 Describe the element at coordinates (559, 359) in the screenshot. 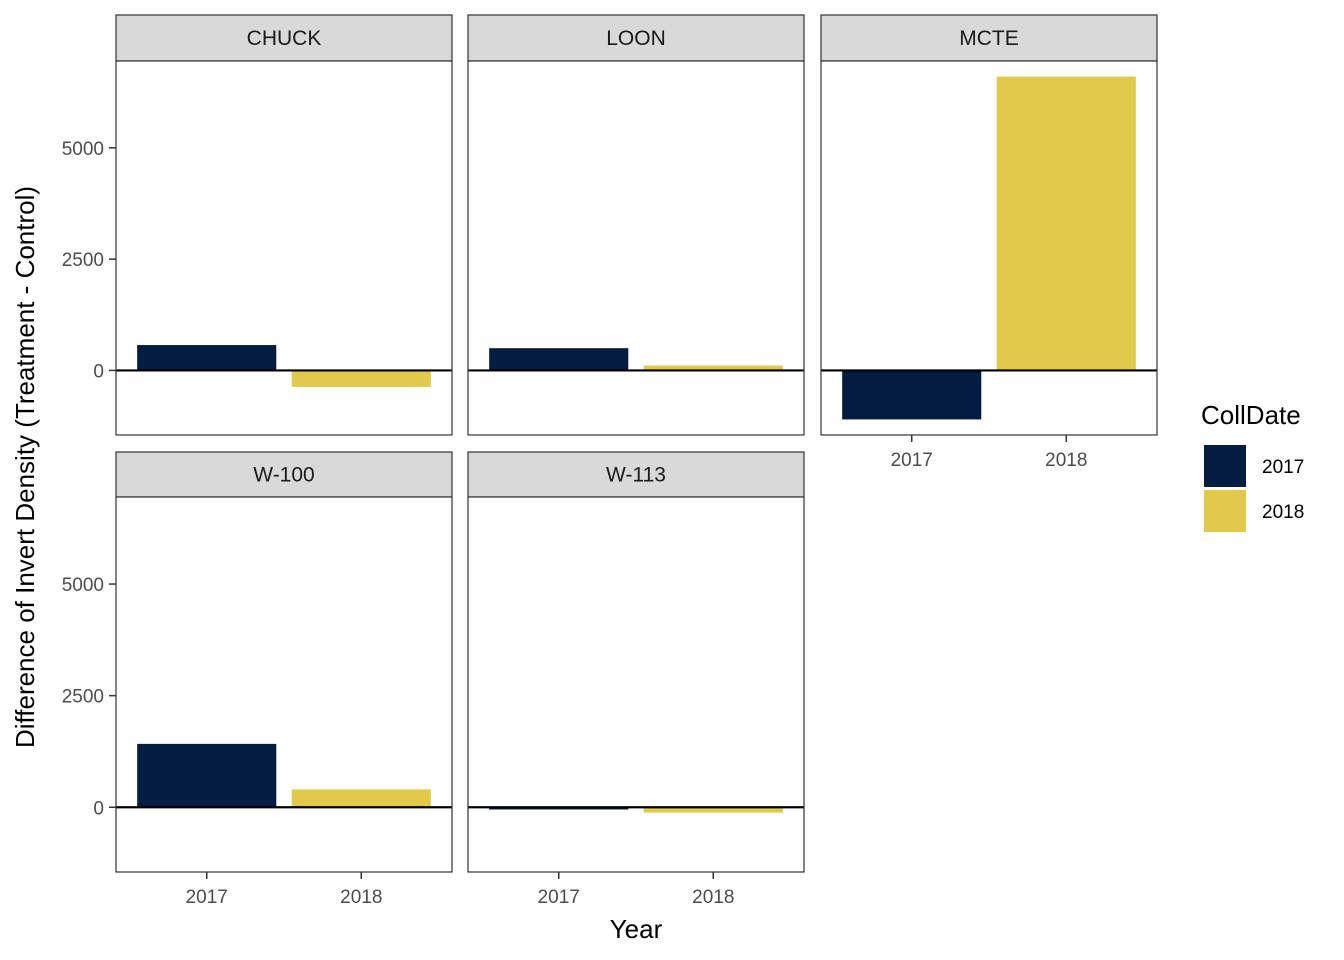

I see `bar-loon-2017` at that location.